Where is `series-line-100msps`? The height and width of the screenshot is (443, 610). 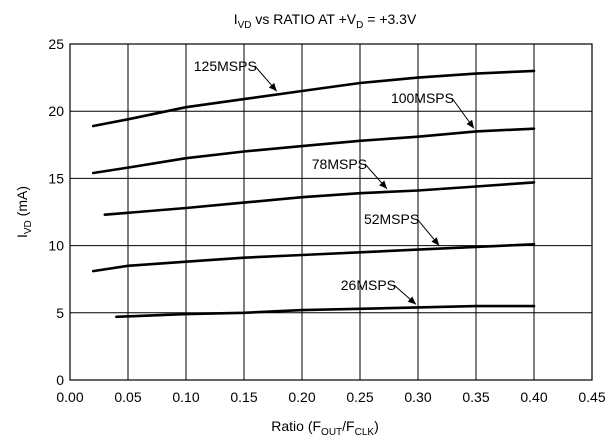
series-line-100msps is located at coordinates (313, 151).